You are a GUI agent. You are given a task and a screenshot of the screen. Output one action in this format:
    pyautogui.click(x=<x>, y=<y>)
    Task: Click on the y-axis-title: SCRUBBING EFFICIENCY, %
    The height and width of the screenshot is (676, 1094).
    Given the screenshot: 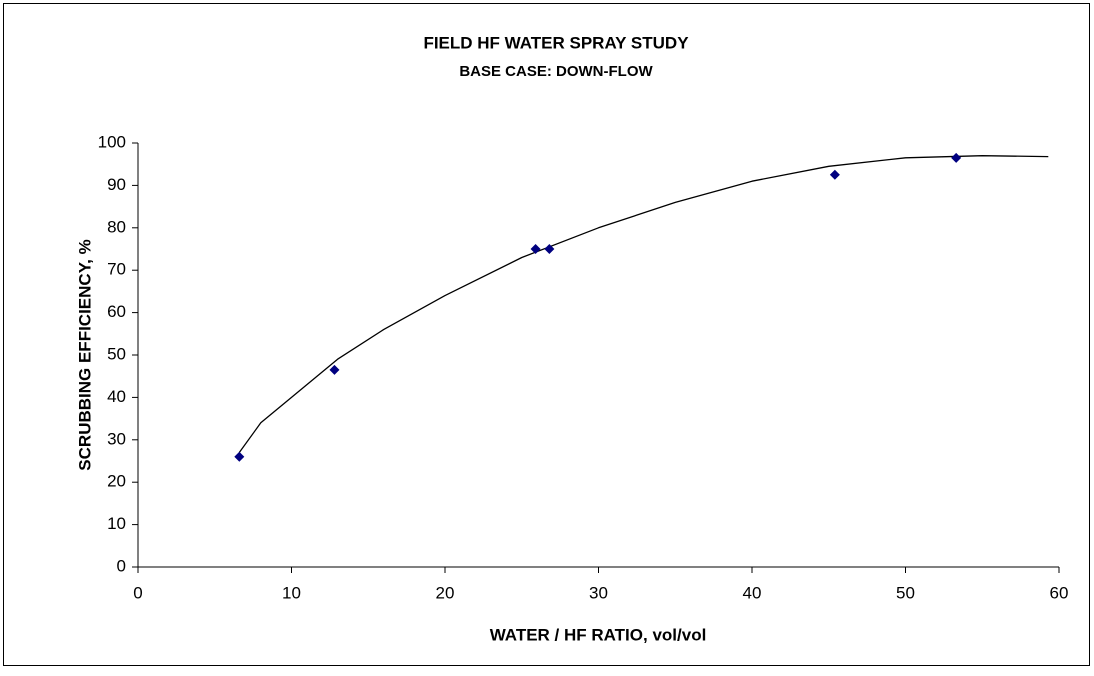 What is the action you would take?
    pyautogui.click(x=84, y=354)
    